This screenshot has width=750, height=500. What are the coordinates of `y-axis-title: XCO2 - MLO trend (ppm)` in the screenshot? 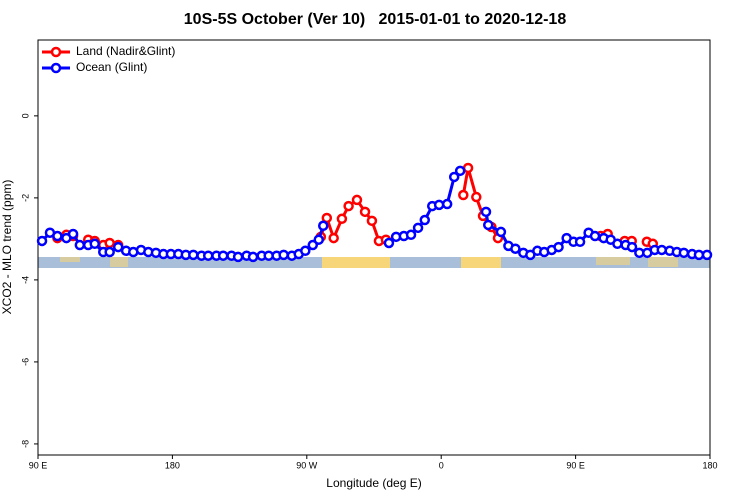 It's located at (7, 247).